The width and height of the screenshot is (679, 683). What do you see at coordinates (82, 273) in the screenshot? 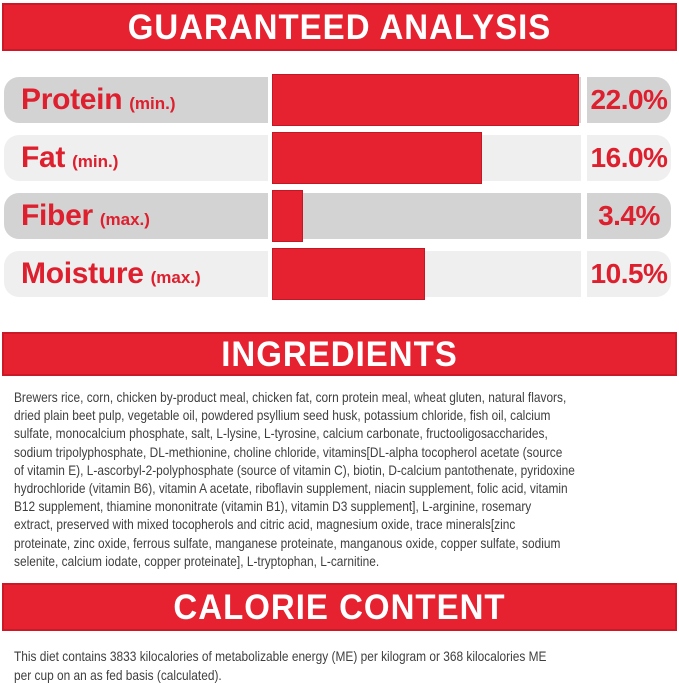
I see `nutrient-name: Moisture` at bounding box center [82, 273].